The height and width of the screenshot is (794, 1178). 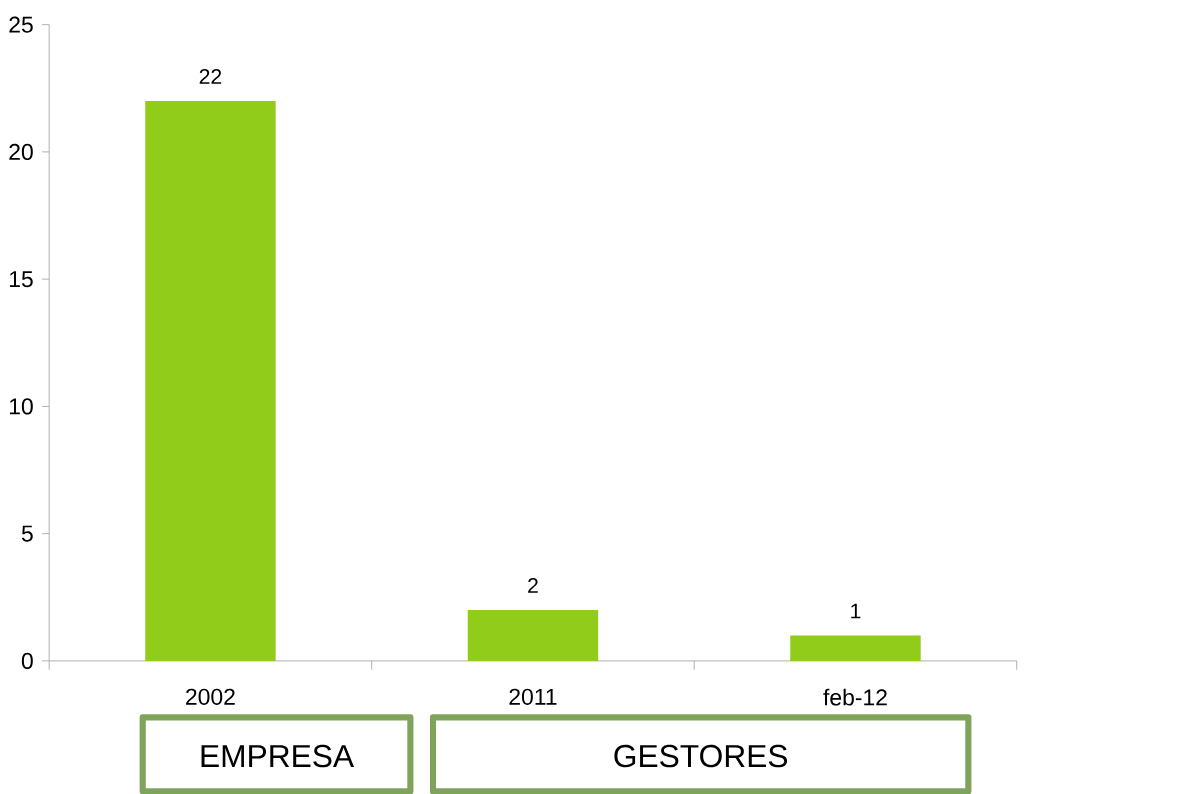 I want to click on y-tick-label: 0, so click(x=27, y=660).